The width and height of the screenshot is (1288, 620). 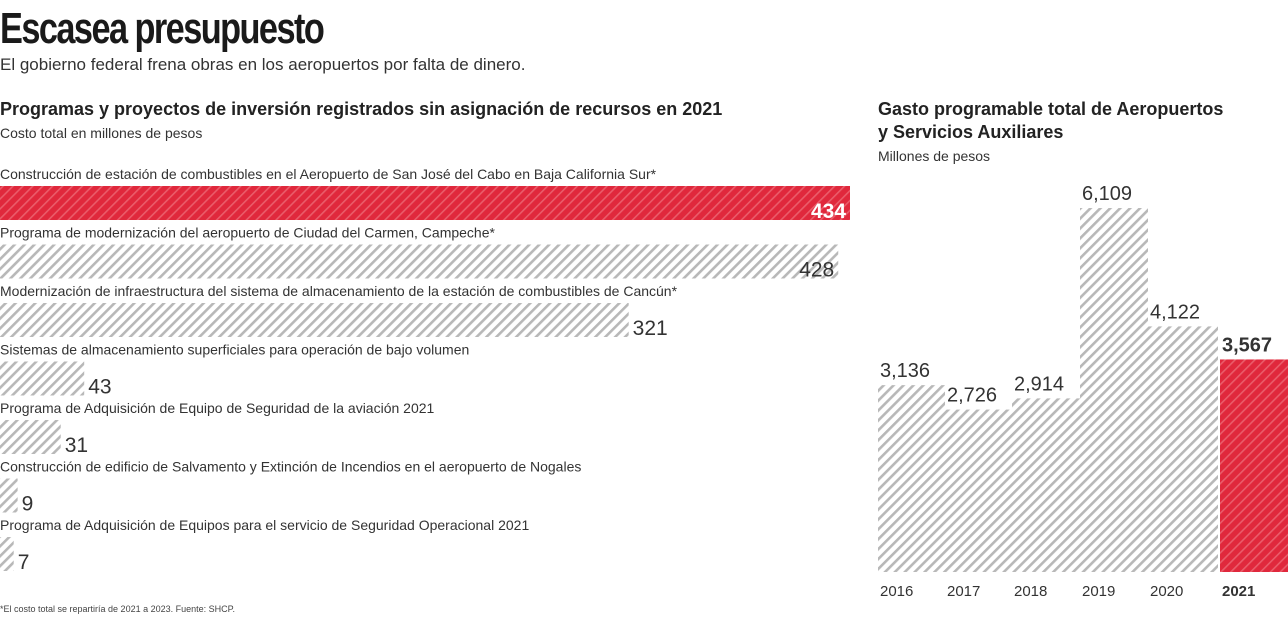 I want to click on page-title: Escasea presupuesto, so click(x=162, y=28).